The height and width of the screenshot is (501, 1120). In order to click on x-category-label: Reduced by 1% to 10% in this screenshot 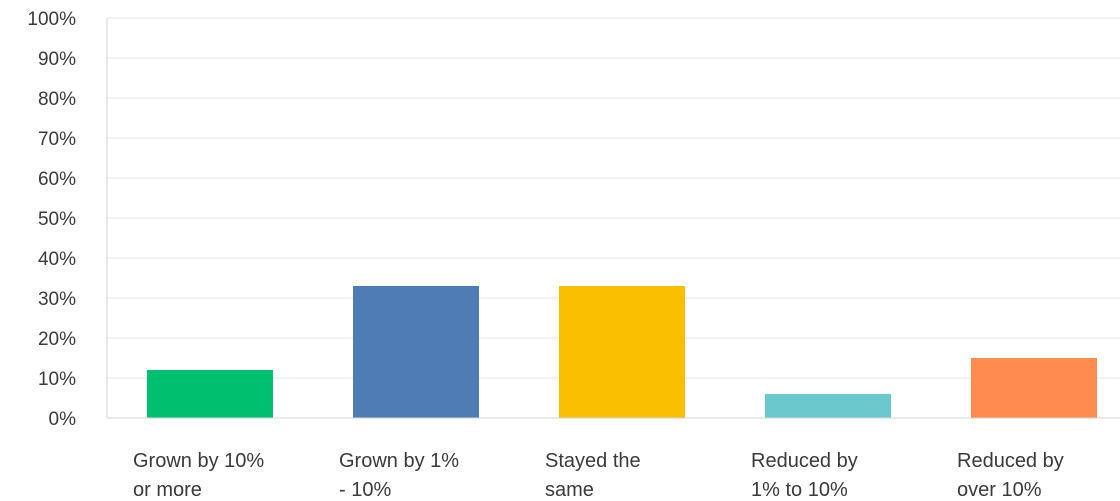, I will do `click(804, 475)`.